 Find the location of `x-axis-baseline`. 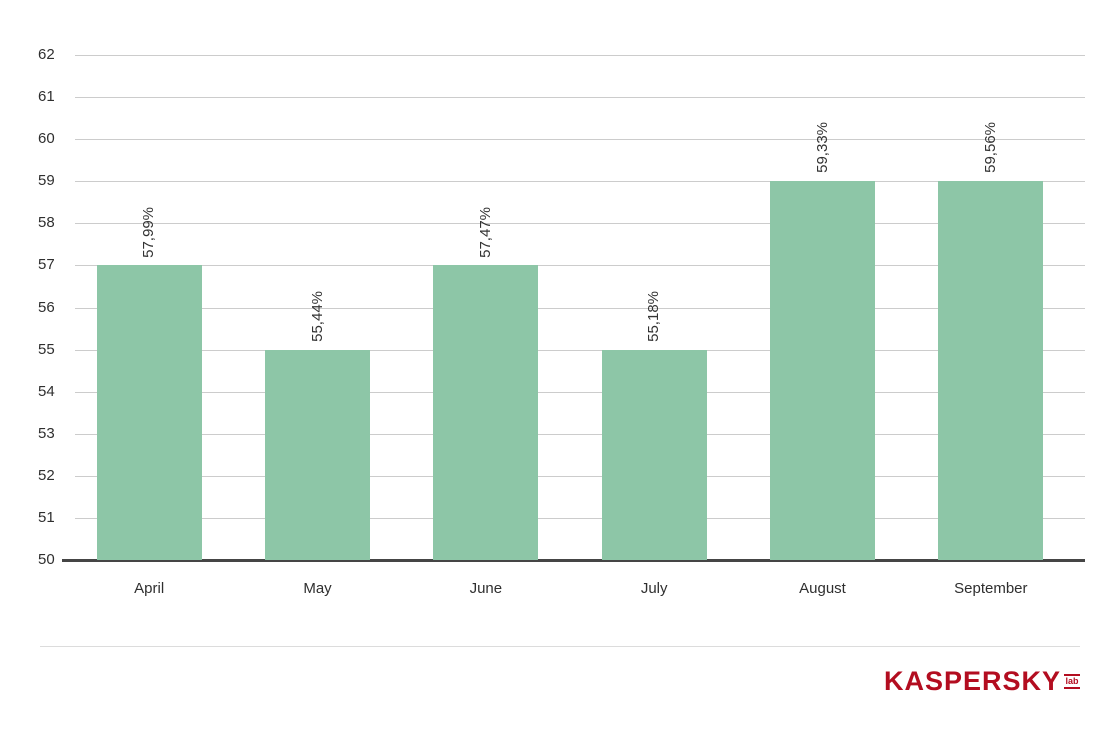

x-axis-baseline is located at coordinates (573, 560).